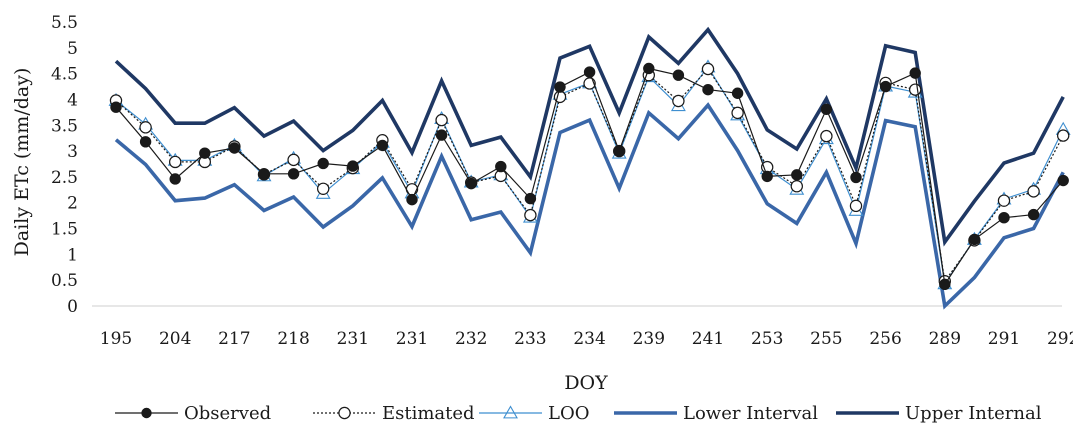 The image size is (1073, 428). Describe the element at coordinates (64, 126) in the screenshot. I see `y-tick-label: 3.5` at that location.